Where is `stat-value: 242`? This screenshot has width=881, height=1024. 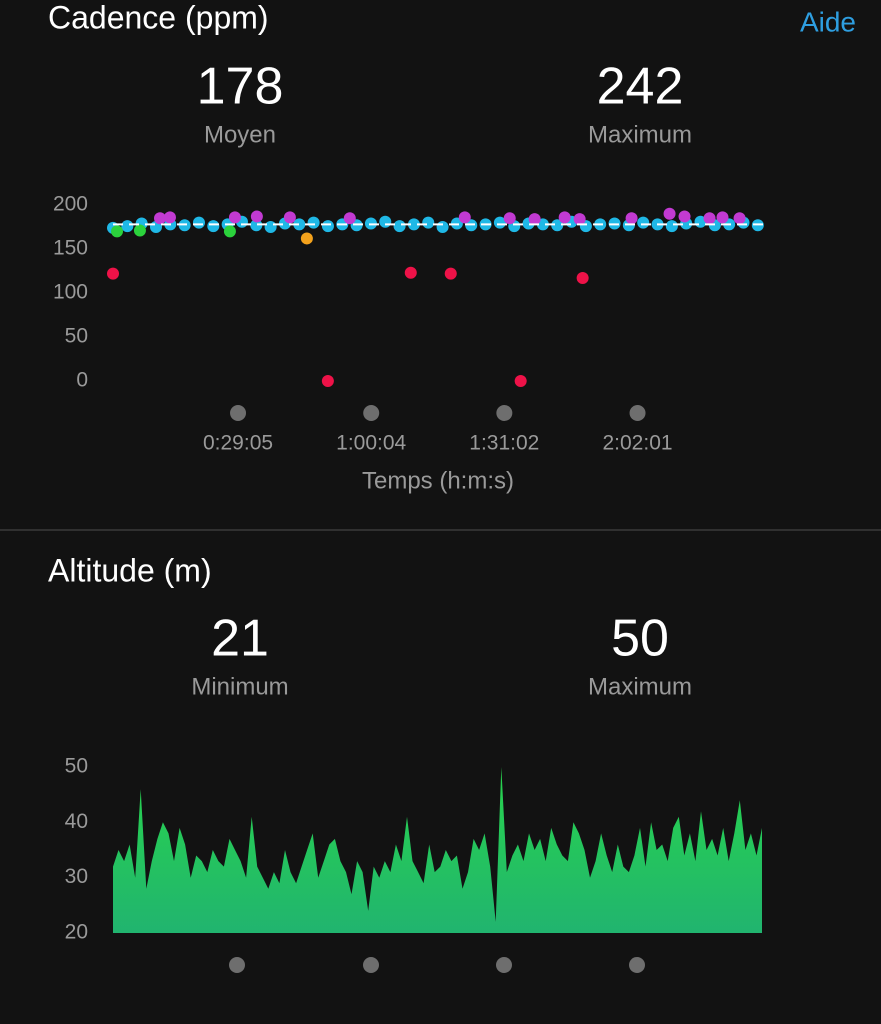 stat-value: 242 is located at coordinates (640, 87).